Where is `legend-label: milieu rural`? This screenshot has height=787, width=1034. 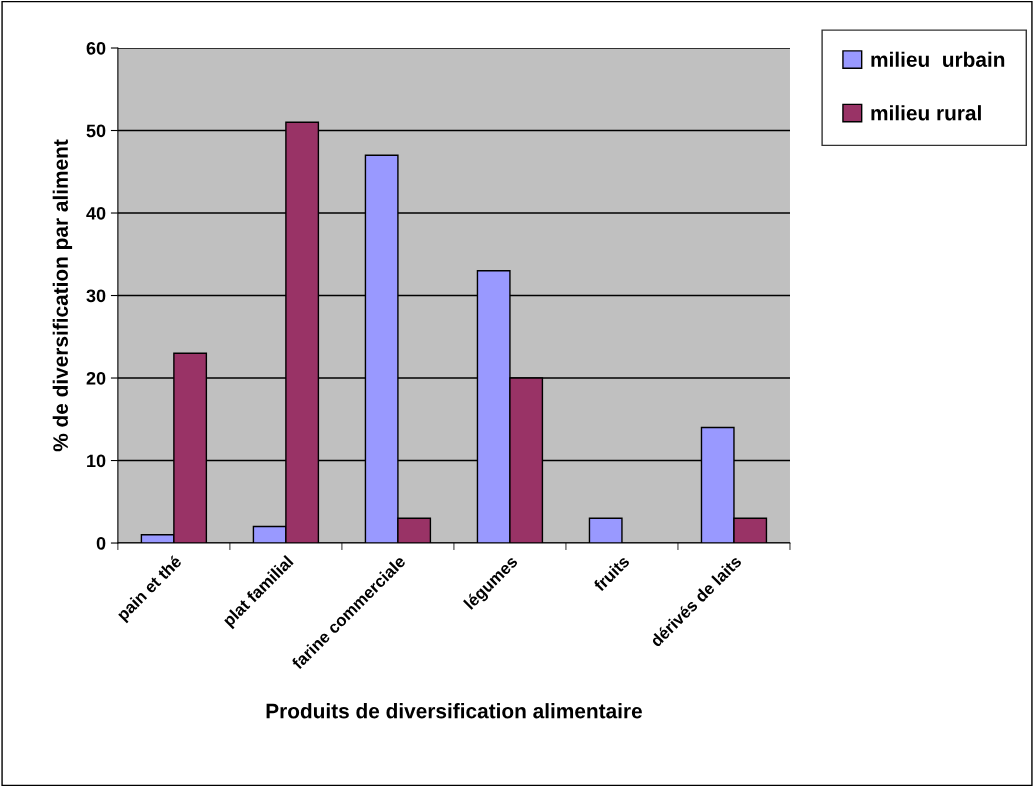 legend-label: milieu rural is located at coordinates (926, 113).